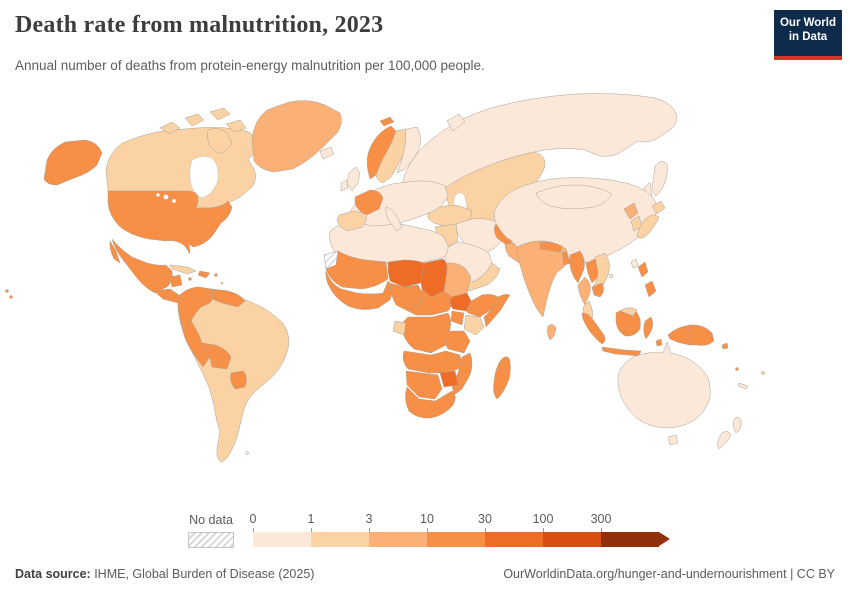  Describe the element at coordinates (432, 362) in the screenshot. I see `region-angola-zambia` at that location.